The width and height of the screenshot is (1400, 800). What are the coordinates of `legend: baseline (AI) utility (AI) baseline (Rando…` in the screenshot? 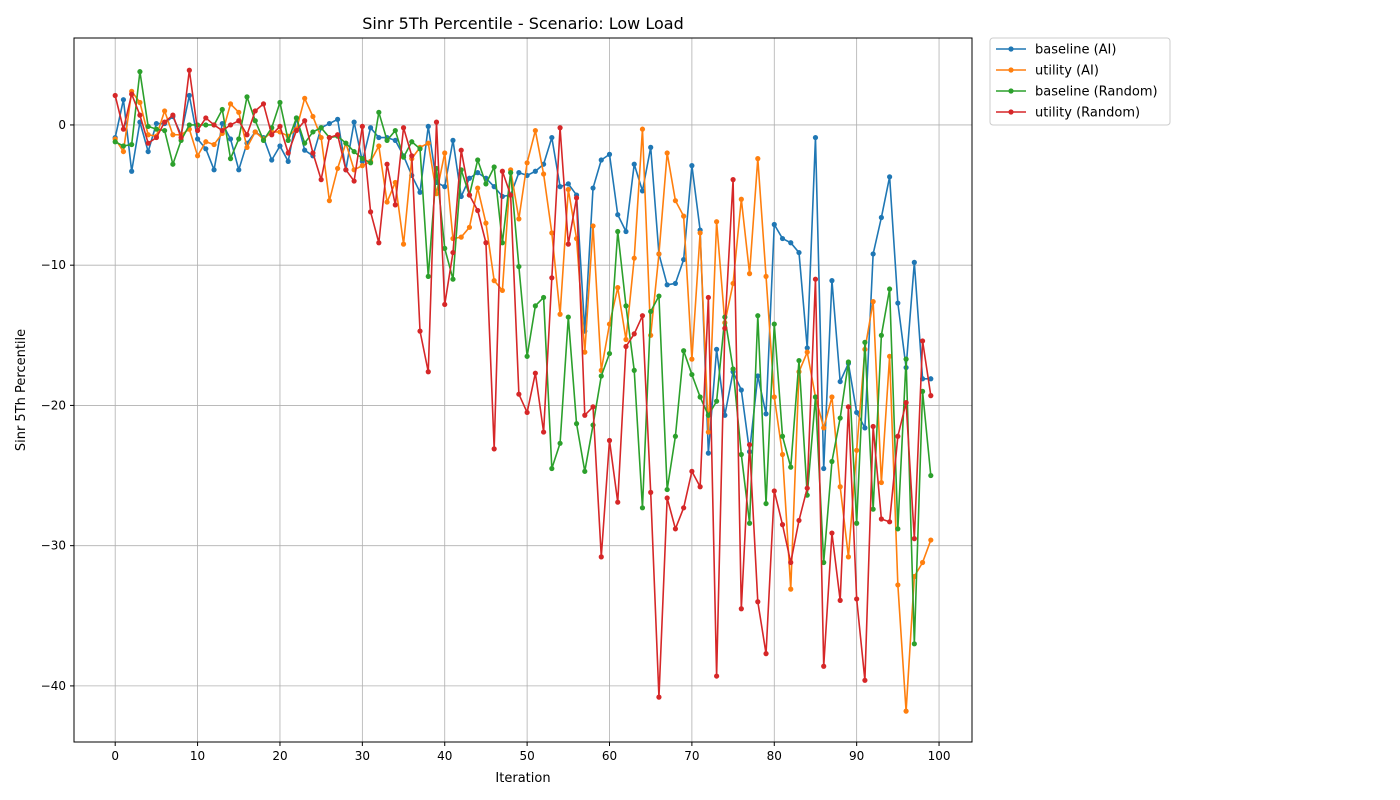 It's located at (1080, 81).